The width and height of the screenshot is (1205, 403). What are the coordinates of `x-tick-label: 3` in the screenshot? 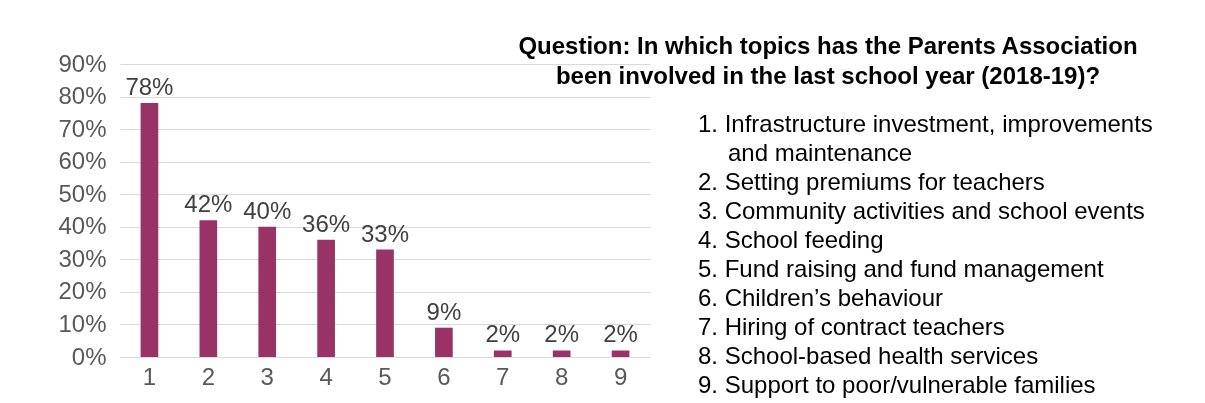 It's located at (267, 376).